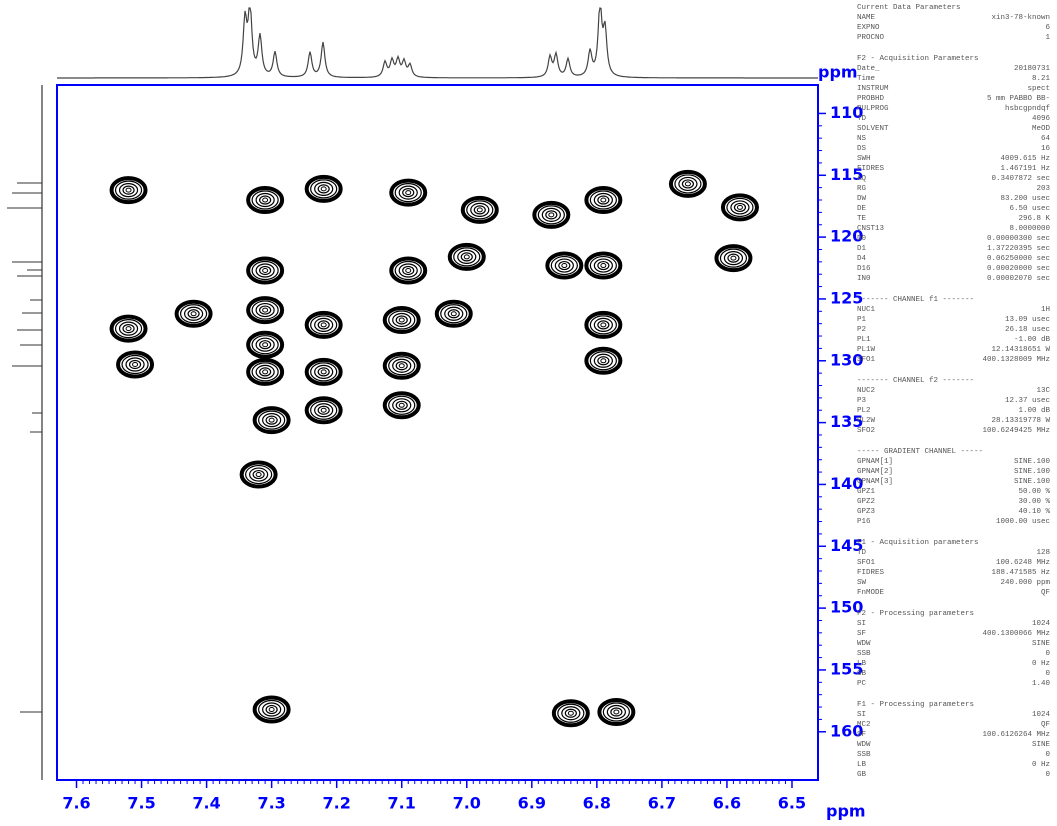 The height and width of the screenshot is (826, 1057). I want to click on parameter-name: PULPROG, so click(873, 109).